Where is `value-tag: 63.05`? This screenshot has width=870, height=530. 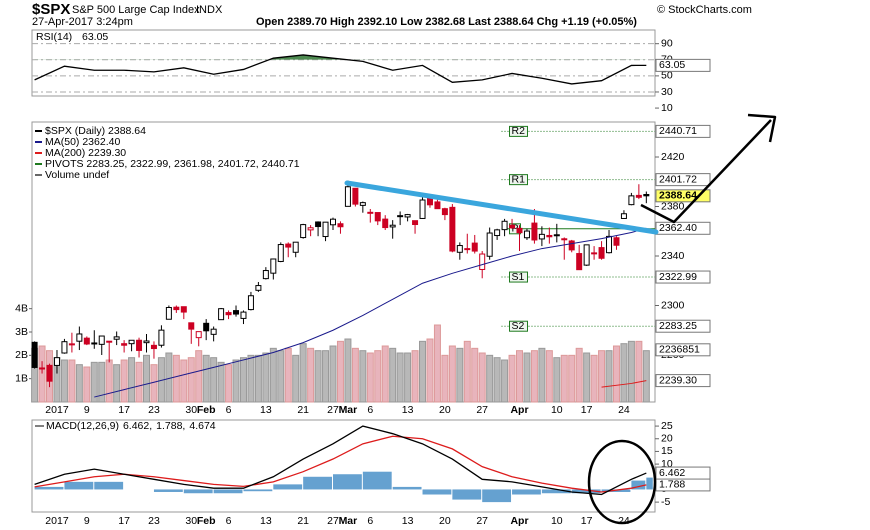
value-tag: 63.05 is located at coordinates (672, 65).